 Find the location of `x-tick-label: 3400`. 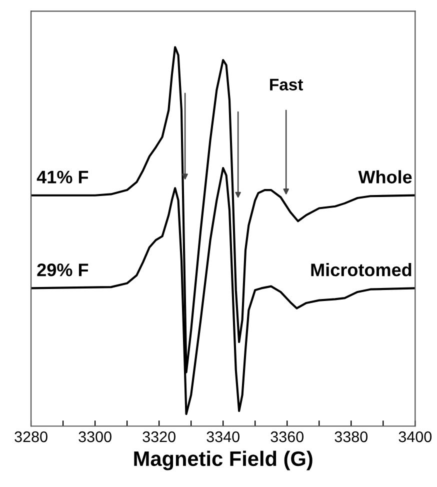

x-tick-label: 3400 is located at coordinates (415, 436).